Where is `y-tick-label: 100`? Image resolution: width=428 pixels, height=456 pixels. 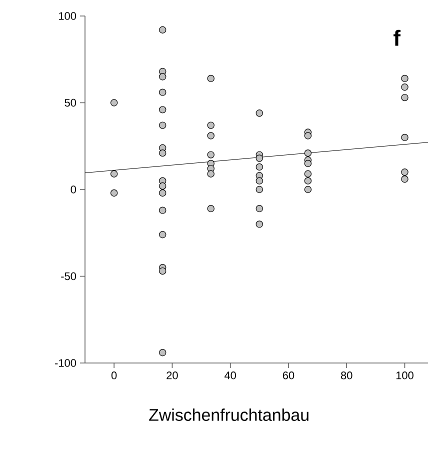 y-tick-label: 100 is located at coordinates (67, 16).